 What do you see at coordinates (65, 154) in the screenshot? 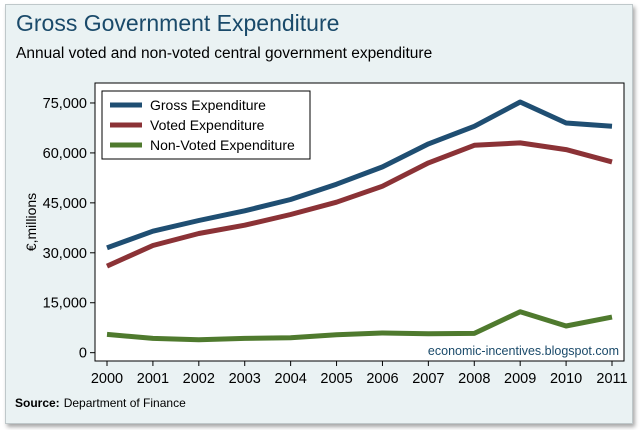
I see `y-tick-label: 60,000` at bounding box center [65, 154].